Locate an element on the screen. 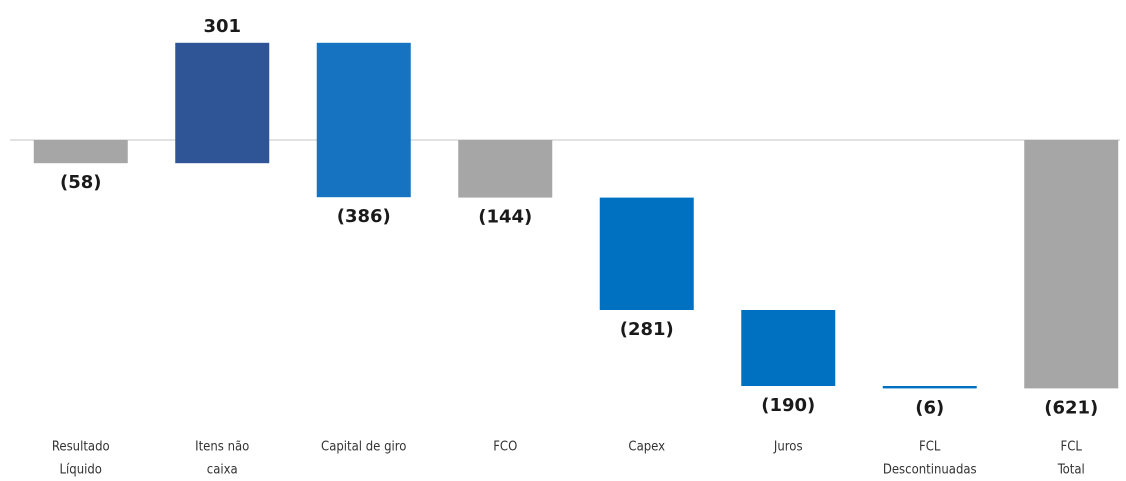 The image size is (1126, 481). x-tick-label: caixa is located at coordinates (222, 470).